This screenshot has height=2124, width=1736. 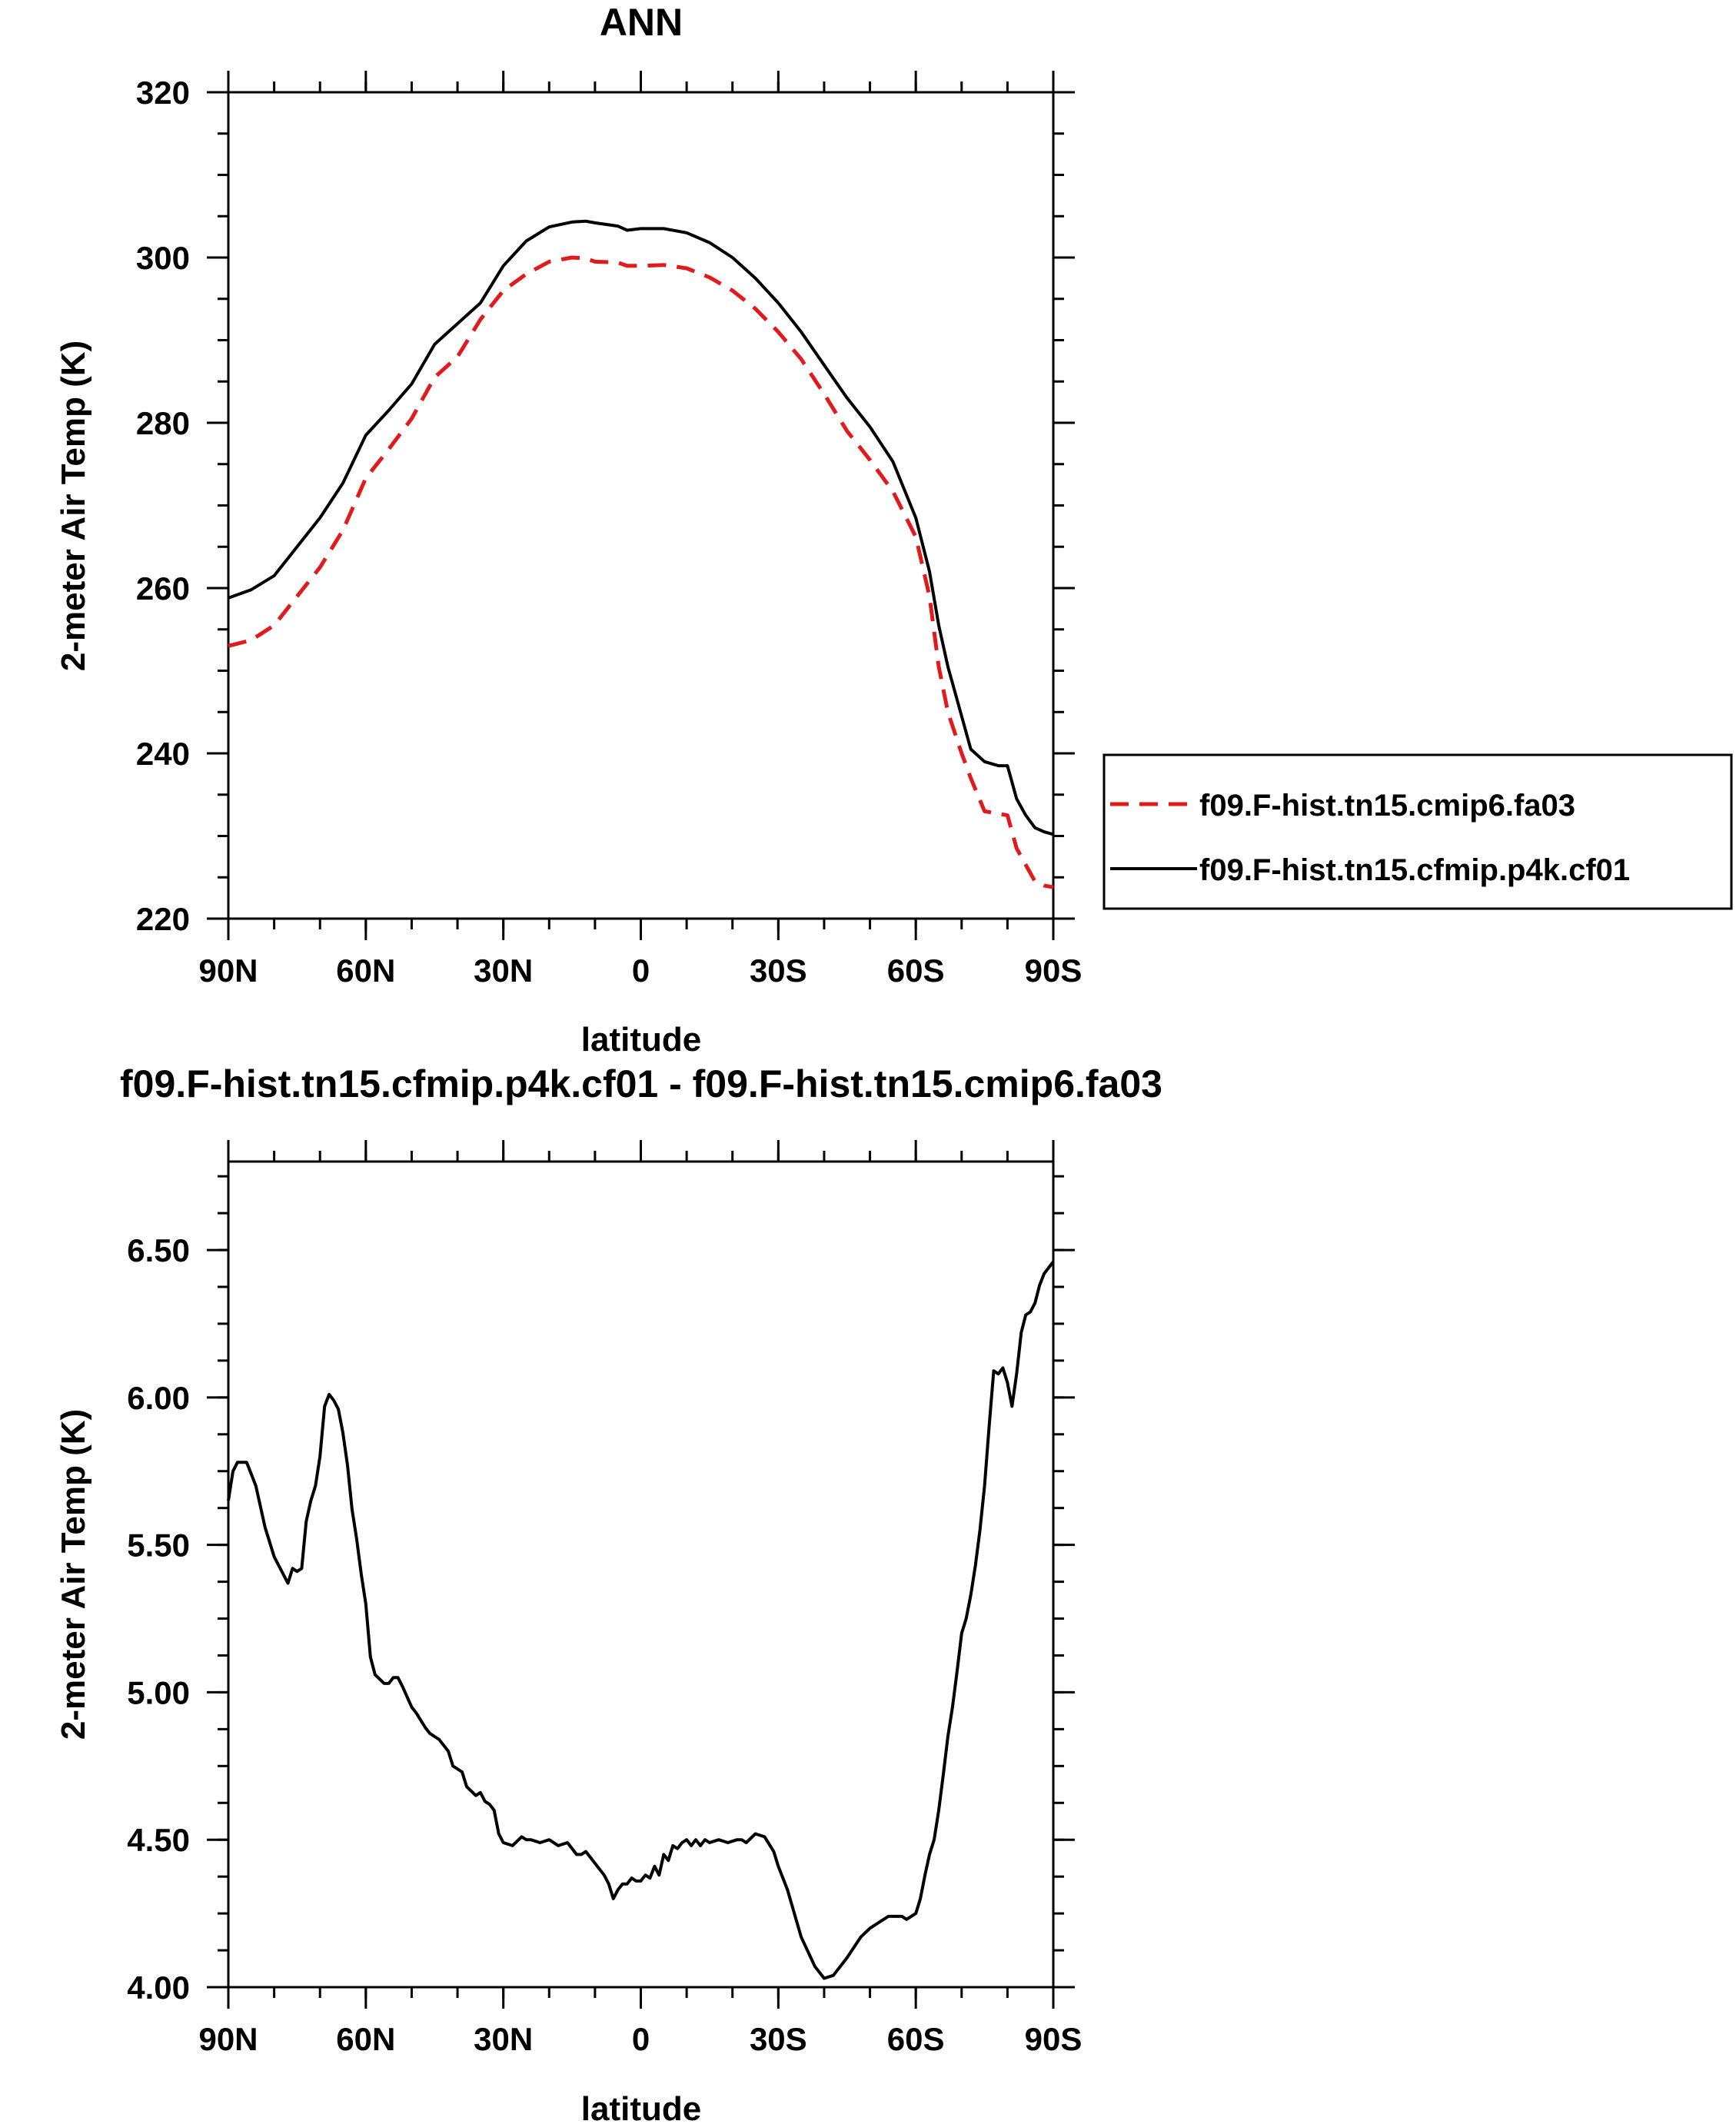 What do you see at coordinates (158, 1545) in the screenshot?
I see `y-tick-label: 5.50` at bounding box center [158, 1545].